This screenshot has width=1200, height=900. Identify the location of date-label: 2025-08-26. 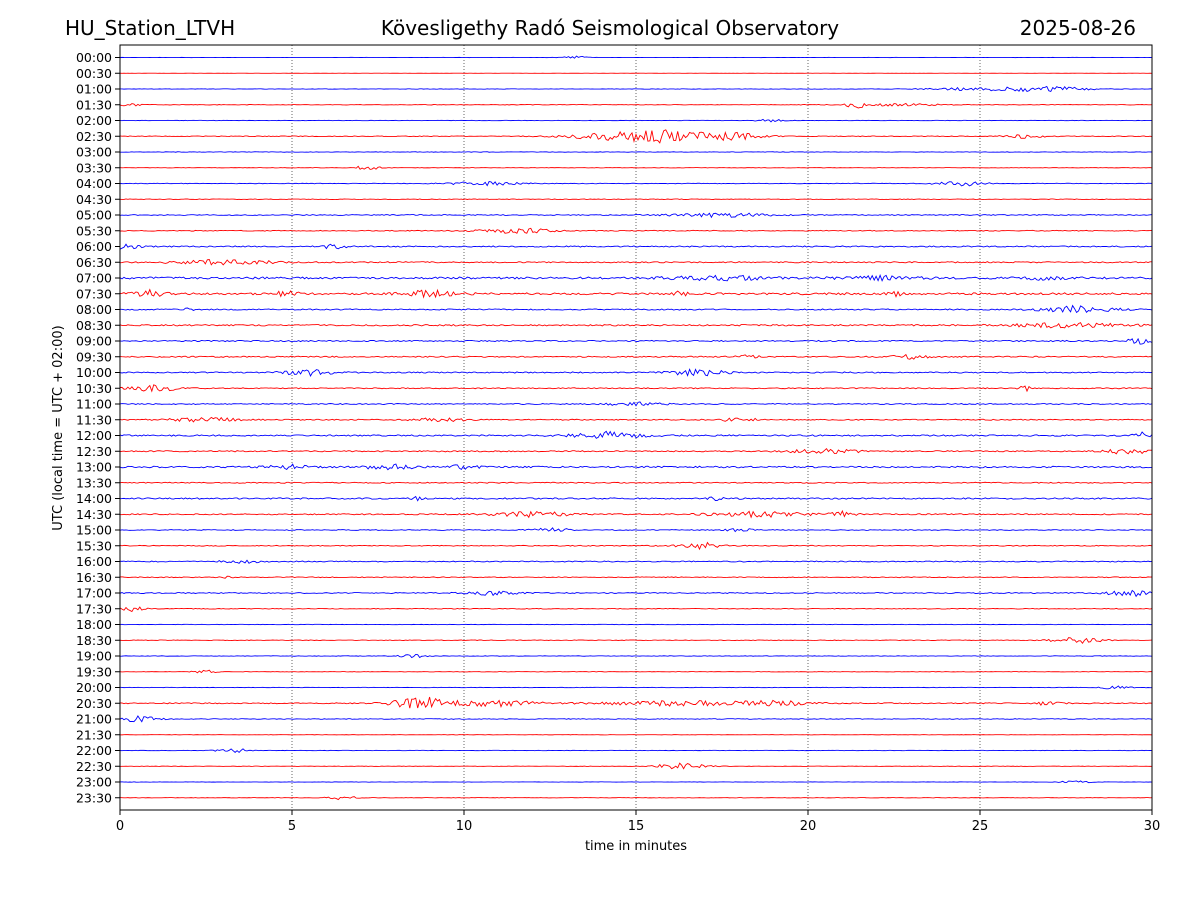
(1077, 28).